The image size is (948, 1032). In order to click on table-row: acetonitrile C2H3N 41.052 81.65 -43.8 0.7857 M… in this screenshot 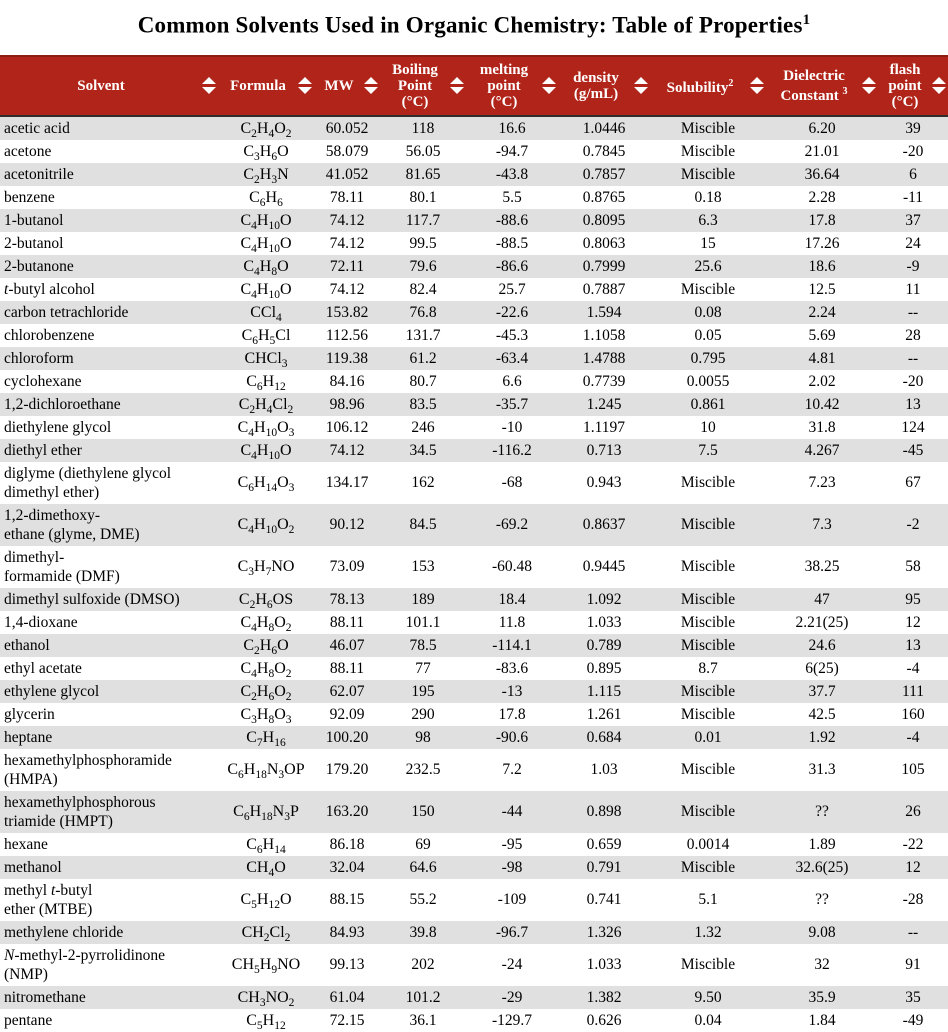, I will do `click(474, 174)`.